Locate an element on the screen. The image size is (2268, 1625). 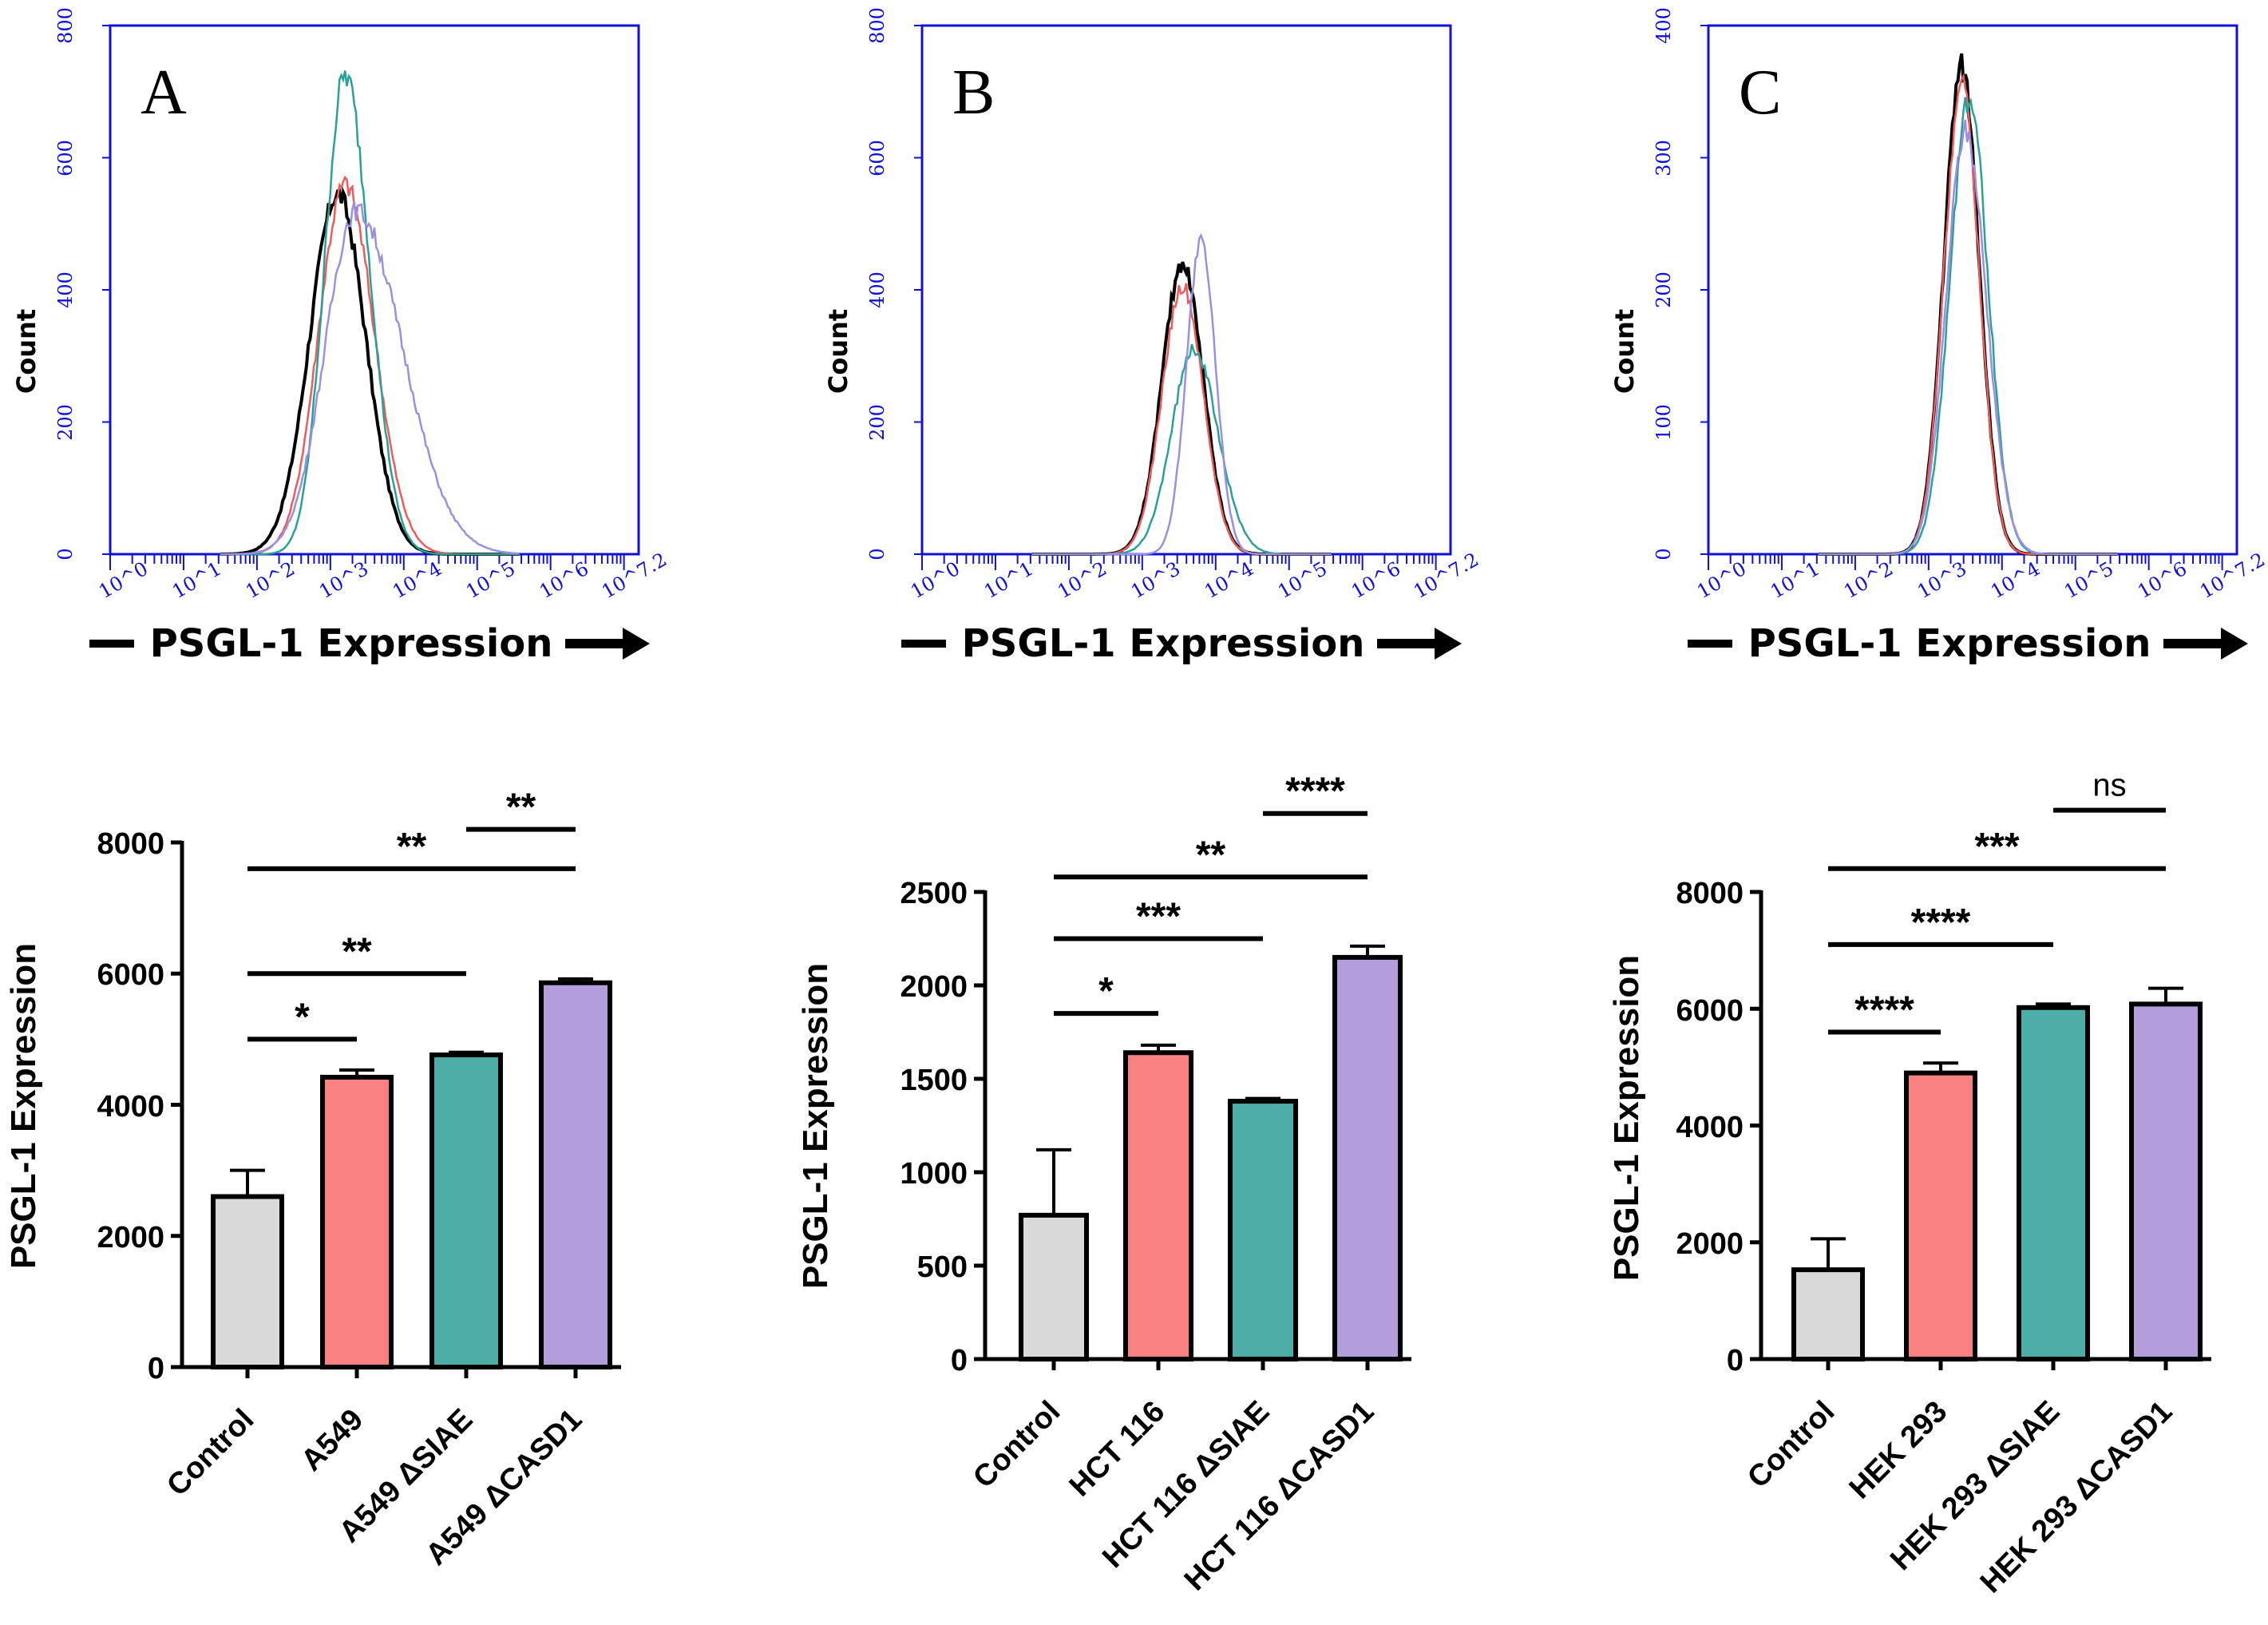
histogram-curve-lavender is located at coordinates (370, 378).